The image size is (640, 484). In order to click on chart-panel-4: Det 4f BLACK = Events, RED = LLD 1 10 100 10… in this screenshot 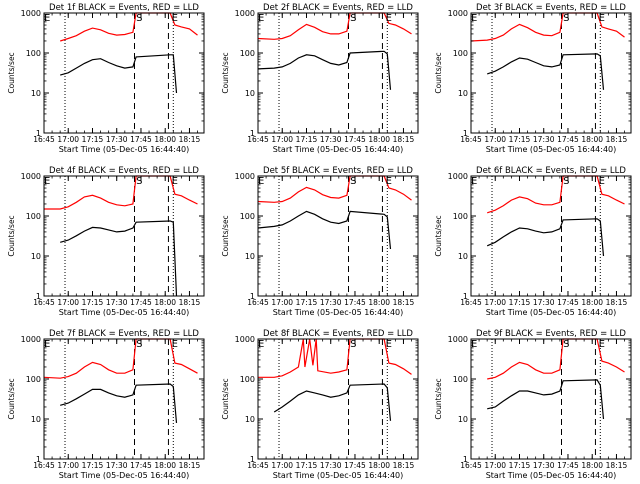, I will do `click(106, 241)`.